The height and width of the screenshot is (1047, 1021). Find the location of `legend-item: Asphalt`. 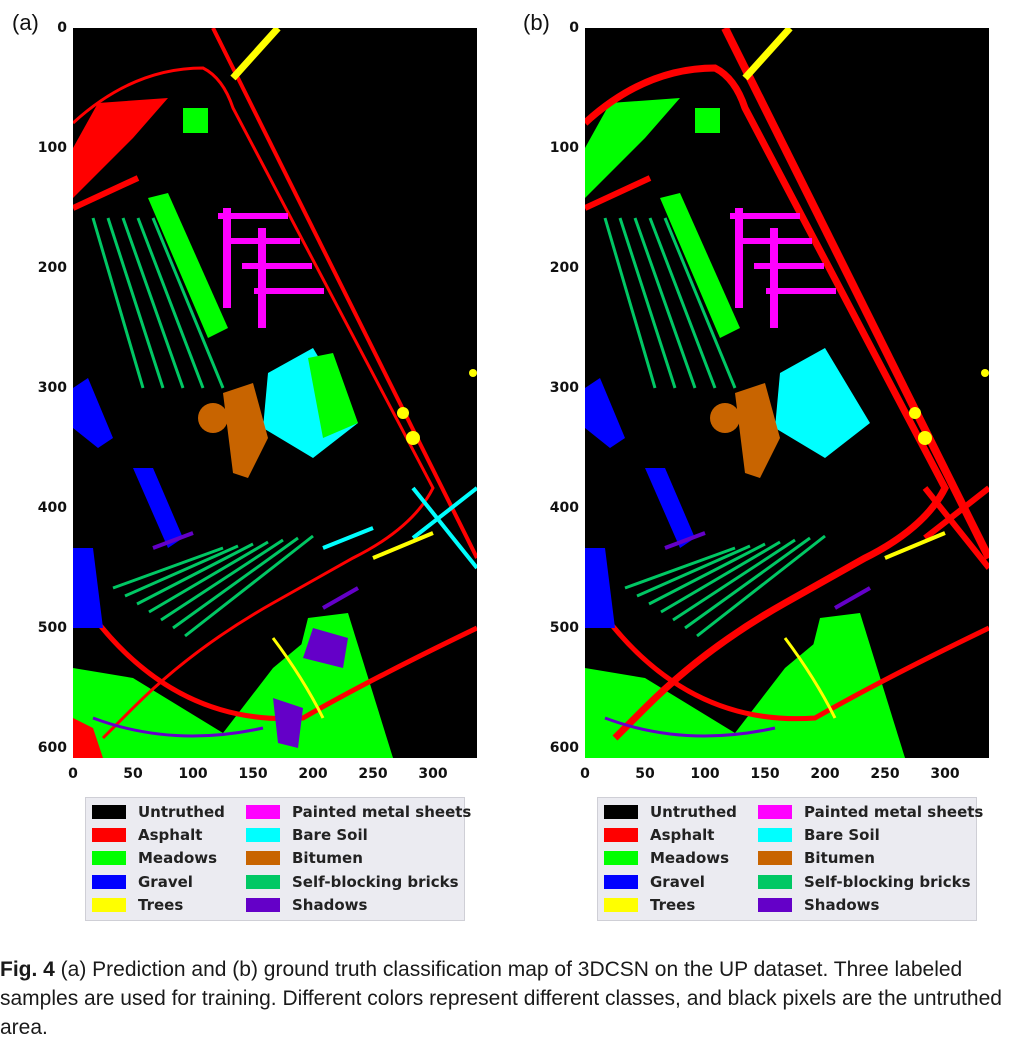

legend-item: Asphalt is located at coordinates (659, 835).